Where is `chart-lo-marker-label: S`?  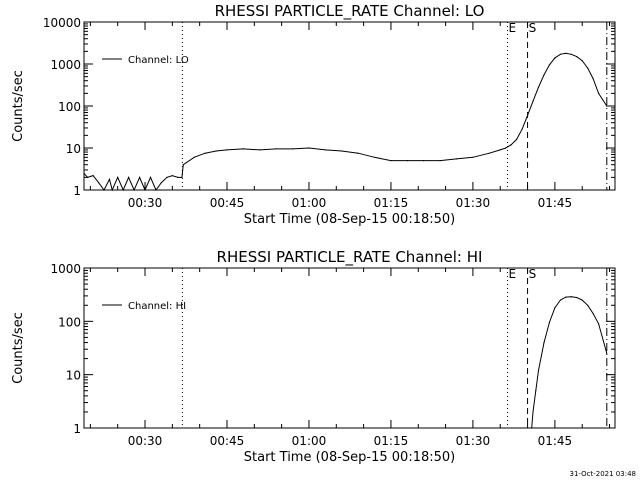
chart-lo-marker-label: S is located at coordinates (533, 28).